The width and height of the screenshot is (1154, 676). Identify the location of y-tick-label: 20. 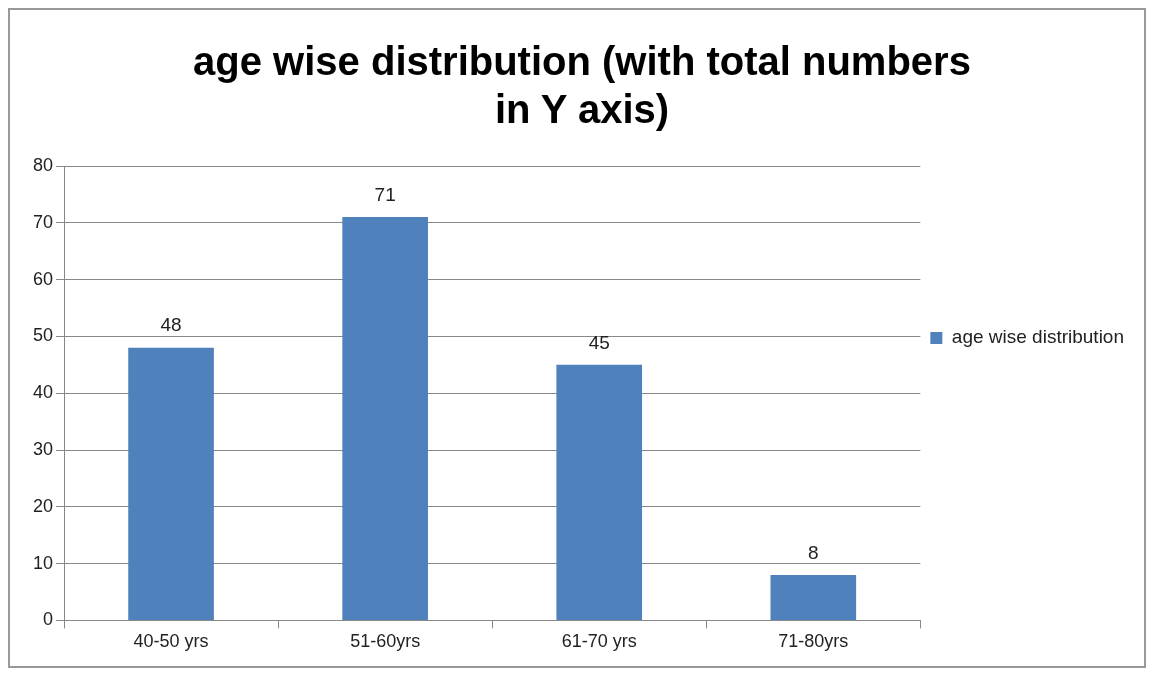
(43, 505).